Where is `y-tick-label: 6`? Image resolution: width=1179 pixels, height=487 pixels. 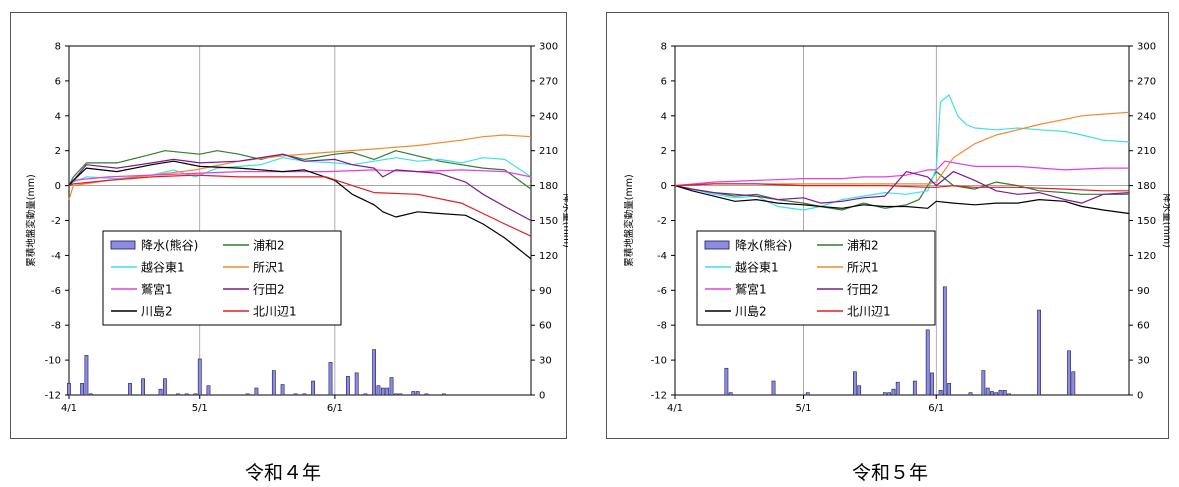
y-tick-label: 6 is located at coordinates (664, 81).